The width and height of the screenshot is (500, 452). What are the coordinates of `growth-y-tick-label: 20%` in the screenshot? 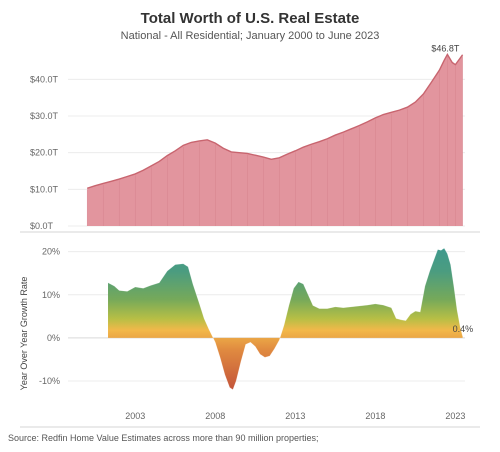 It's located at (51, 252).